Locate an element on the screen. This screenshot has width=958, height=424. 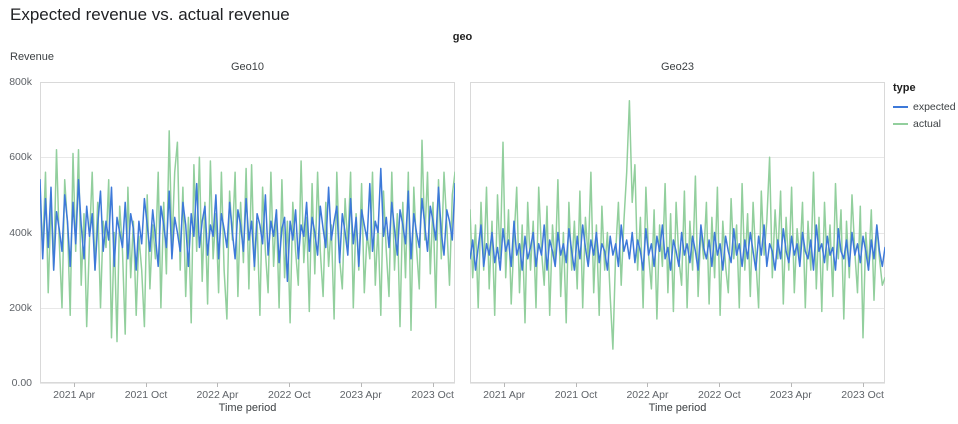
legend: type expected actual is located at coordinates (924, 108).